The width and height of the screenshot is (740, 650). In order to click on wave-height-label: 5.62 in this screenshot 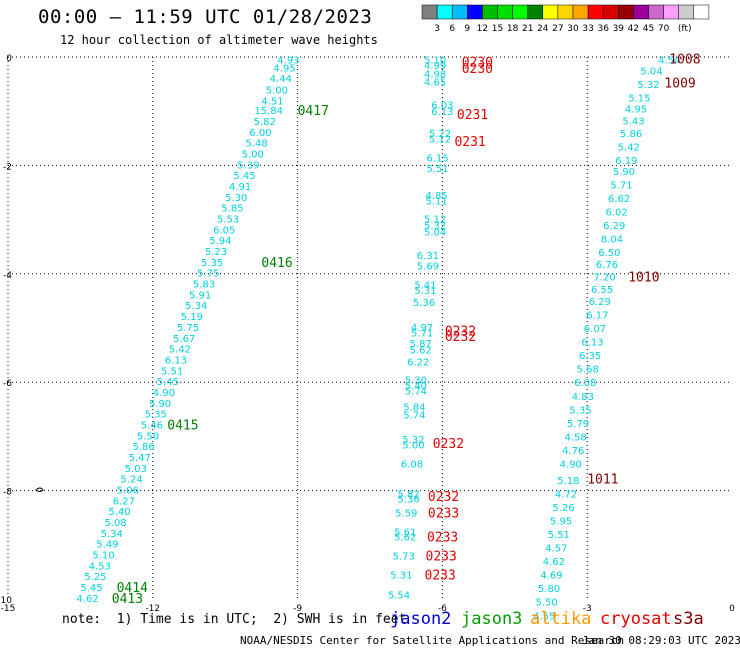, I will do `click(421, 351)`.